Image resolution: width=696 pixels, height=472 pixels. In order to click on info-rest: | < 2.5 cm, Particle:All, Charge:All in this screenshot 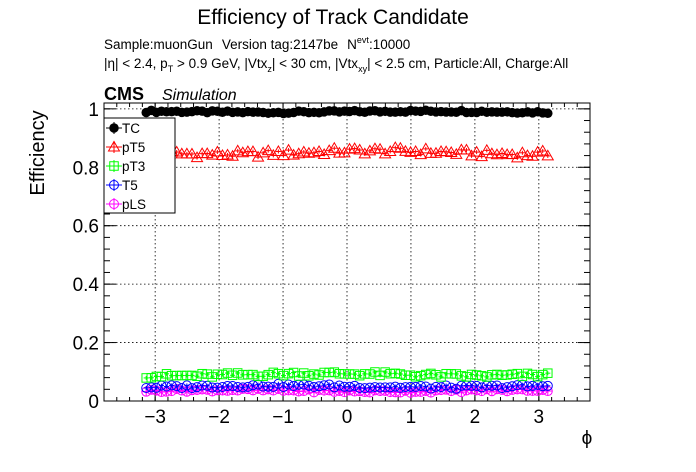, I will do `click(467, 63)`.